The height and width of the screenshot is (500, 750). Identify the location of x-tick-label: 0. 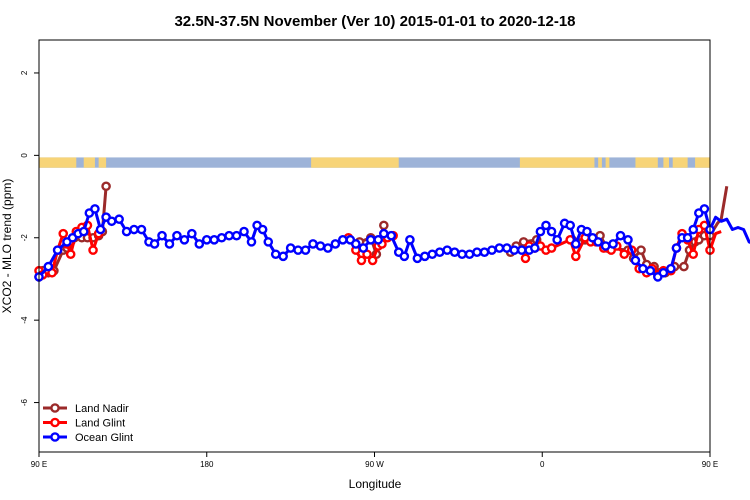
(542, 464).